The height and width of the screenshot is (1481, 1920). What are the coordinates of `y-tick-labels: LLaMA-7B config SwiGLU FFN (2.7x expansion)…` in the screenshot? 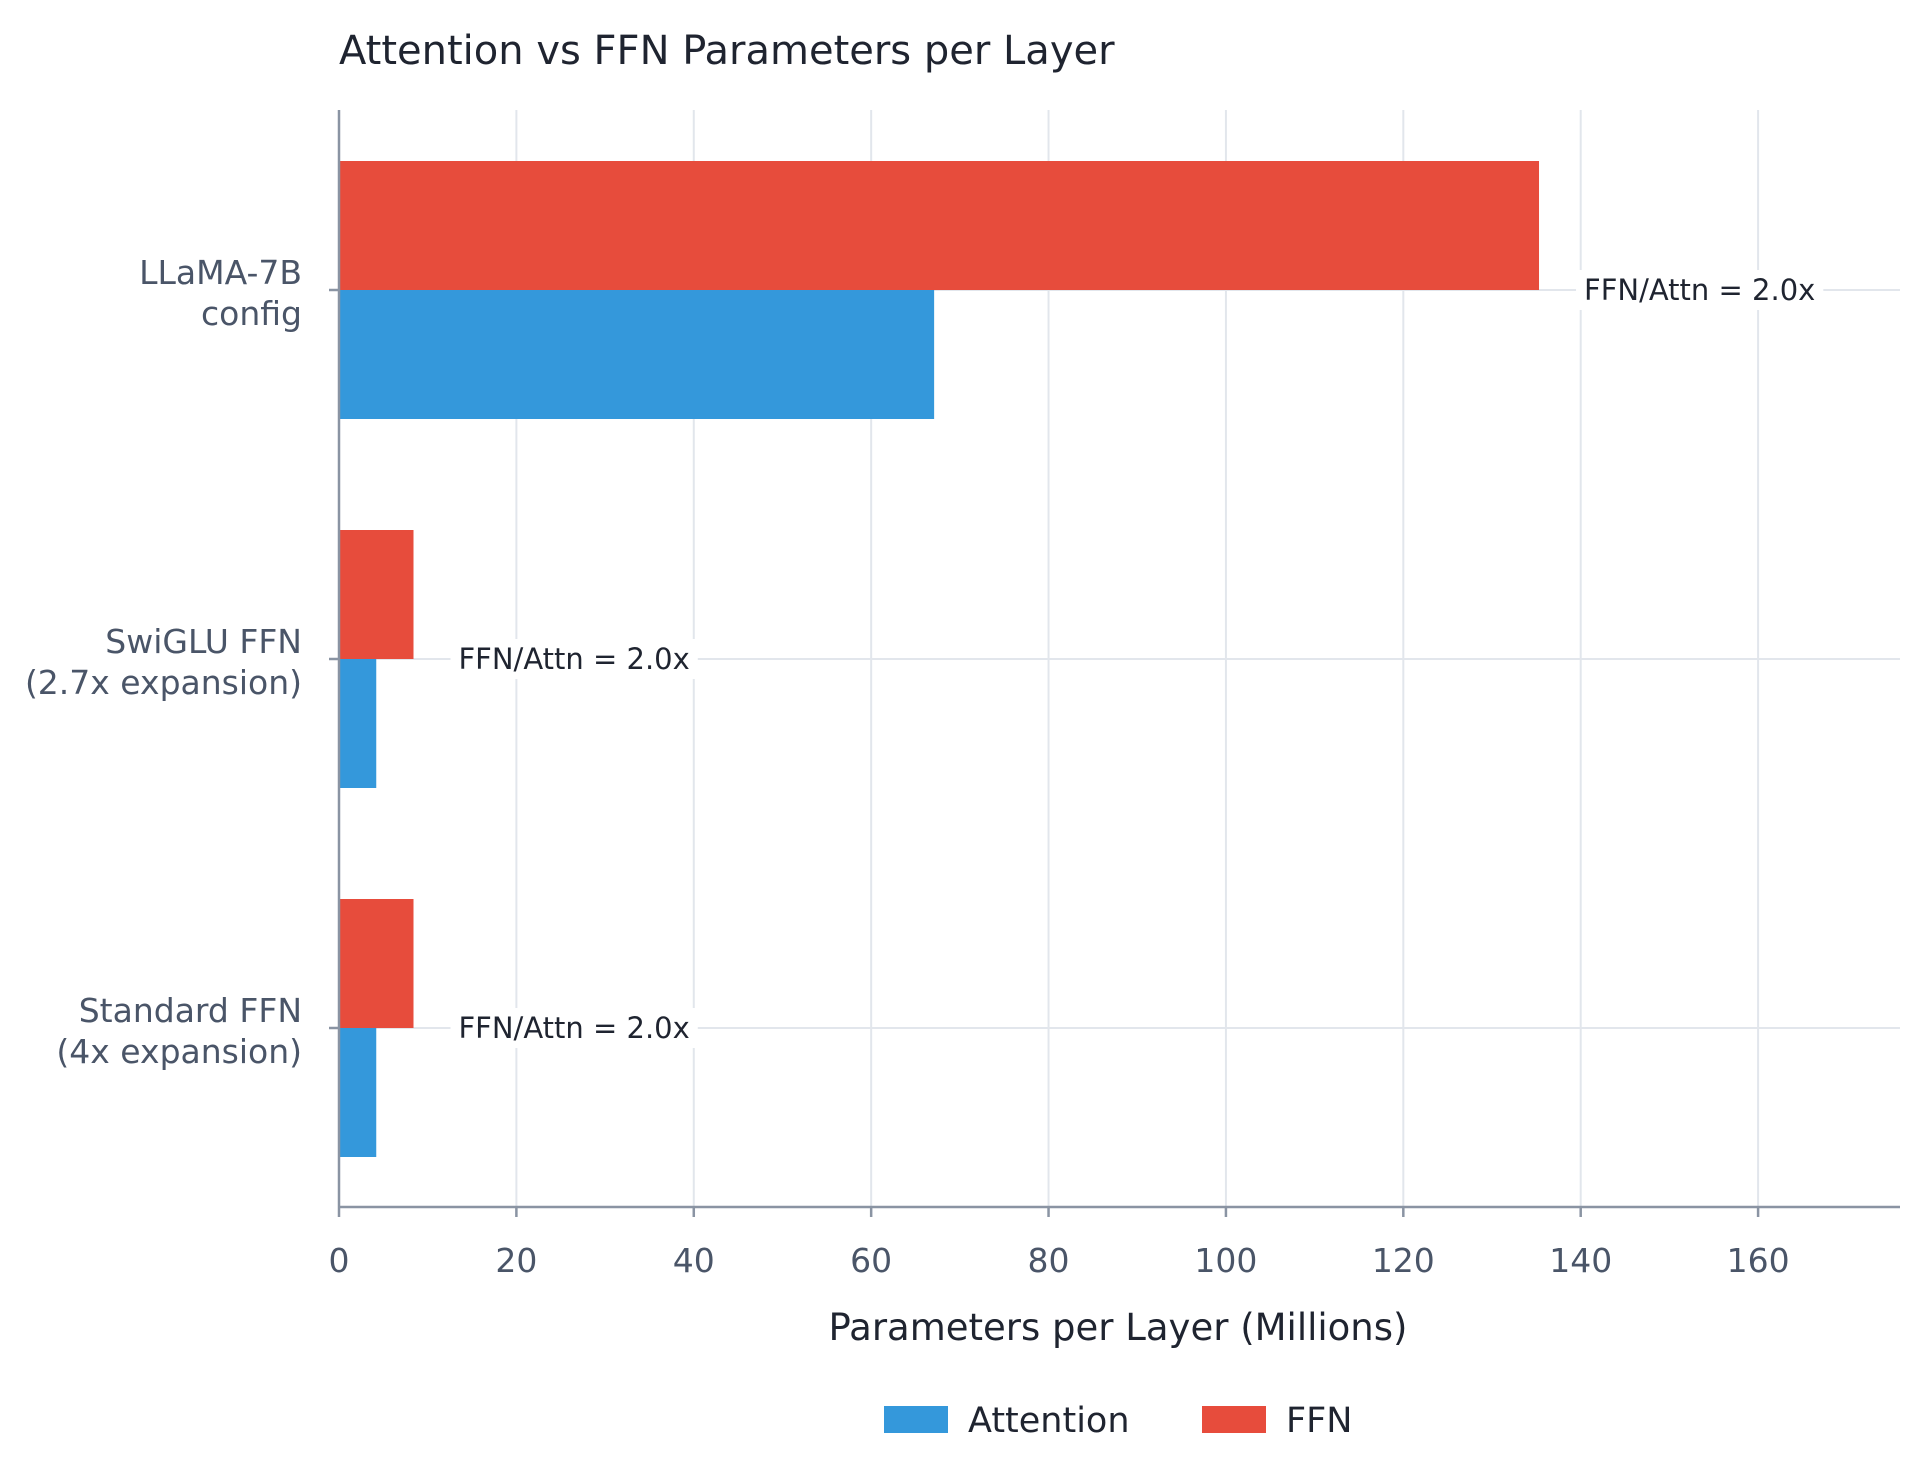 It's located at (163, 662).